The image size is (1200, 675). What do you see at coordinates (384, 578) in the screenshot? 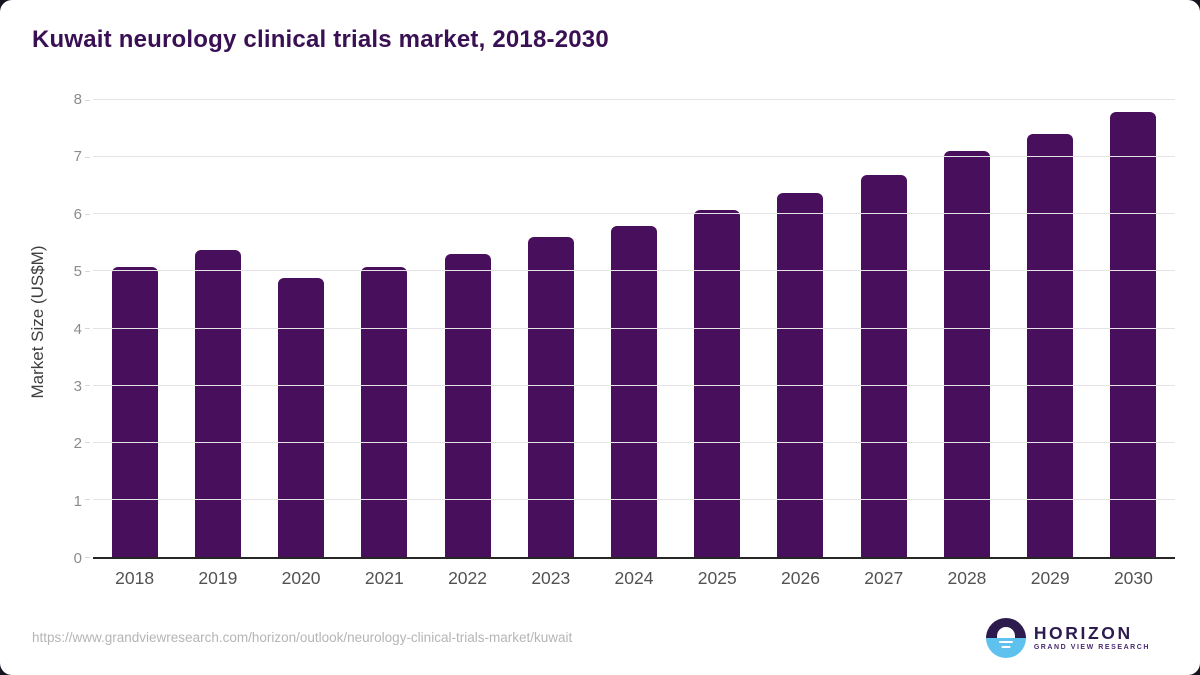
I see `x-tick-label: 2021` at bounding box center [384, 578].